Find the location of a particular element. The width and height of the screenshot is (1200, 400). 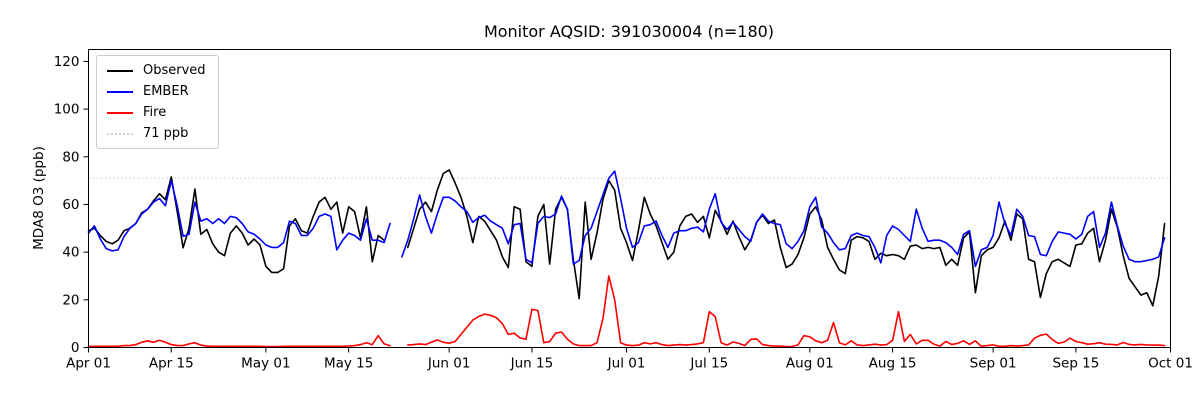

x-tick-label: Aug 01 is located at coordinates (810, 364).